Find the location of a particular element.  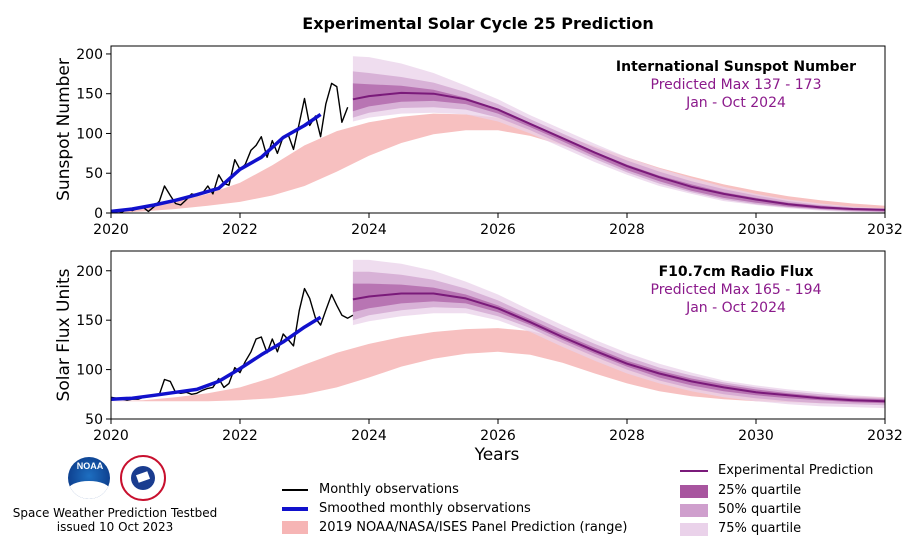

legend-label-q25: 25% quartile is located at coordinates (760, 490).